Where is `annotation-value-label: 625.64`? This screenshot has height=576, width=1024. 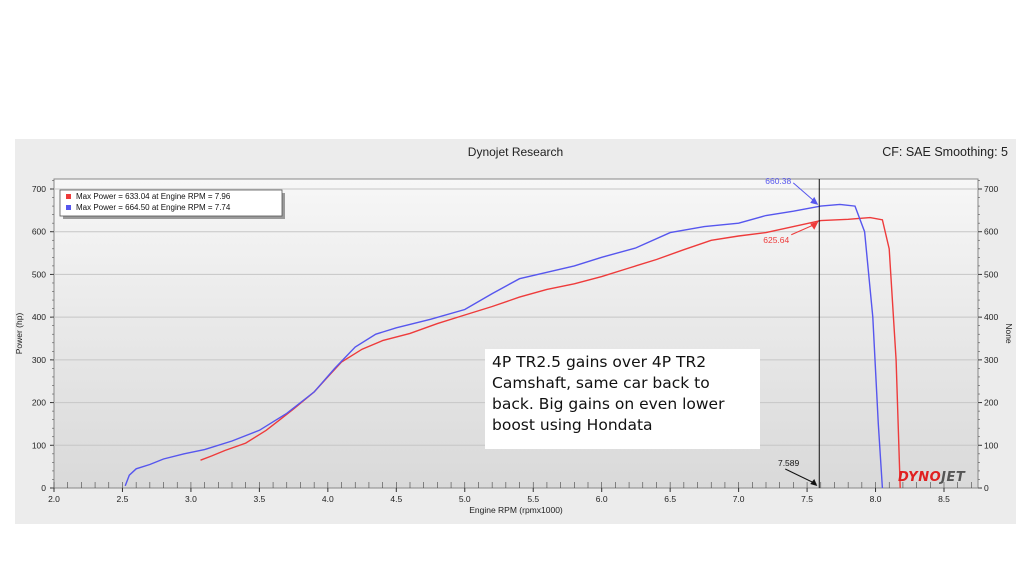 annotation-value-label: 625.64 is located at coordinates (776, 240).